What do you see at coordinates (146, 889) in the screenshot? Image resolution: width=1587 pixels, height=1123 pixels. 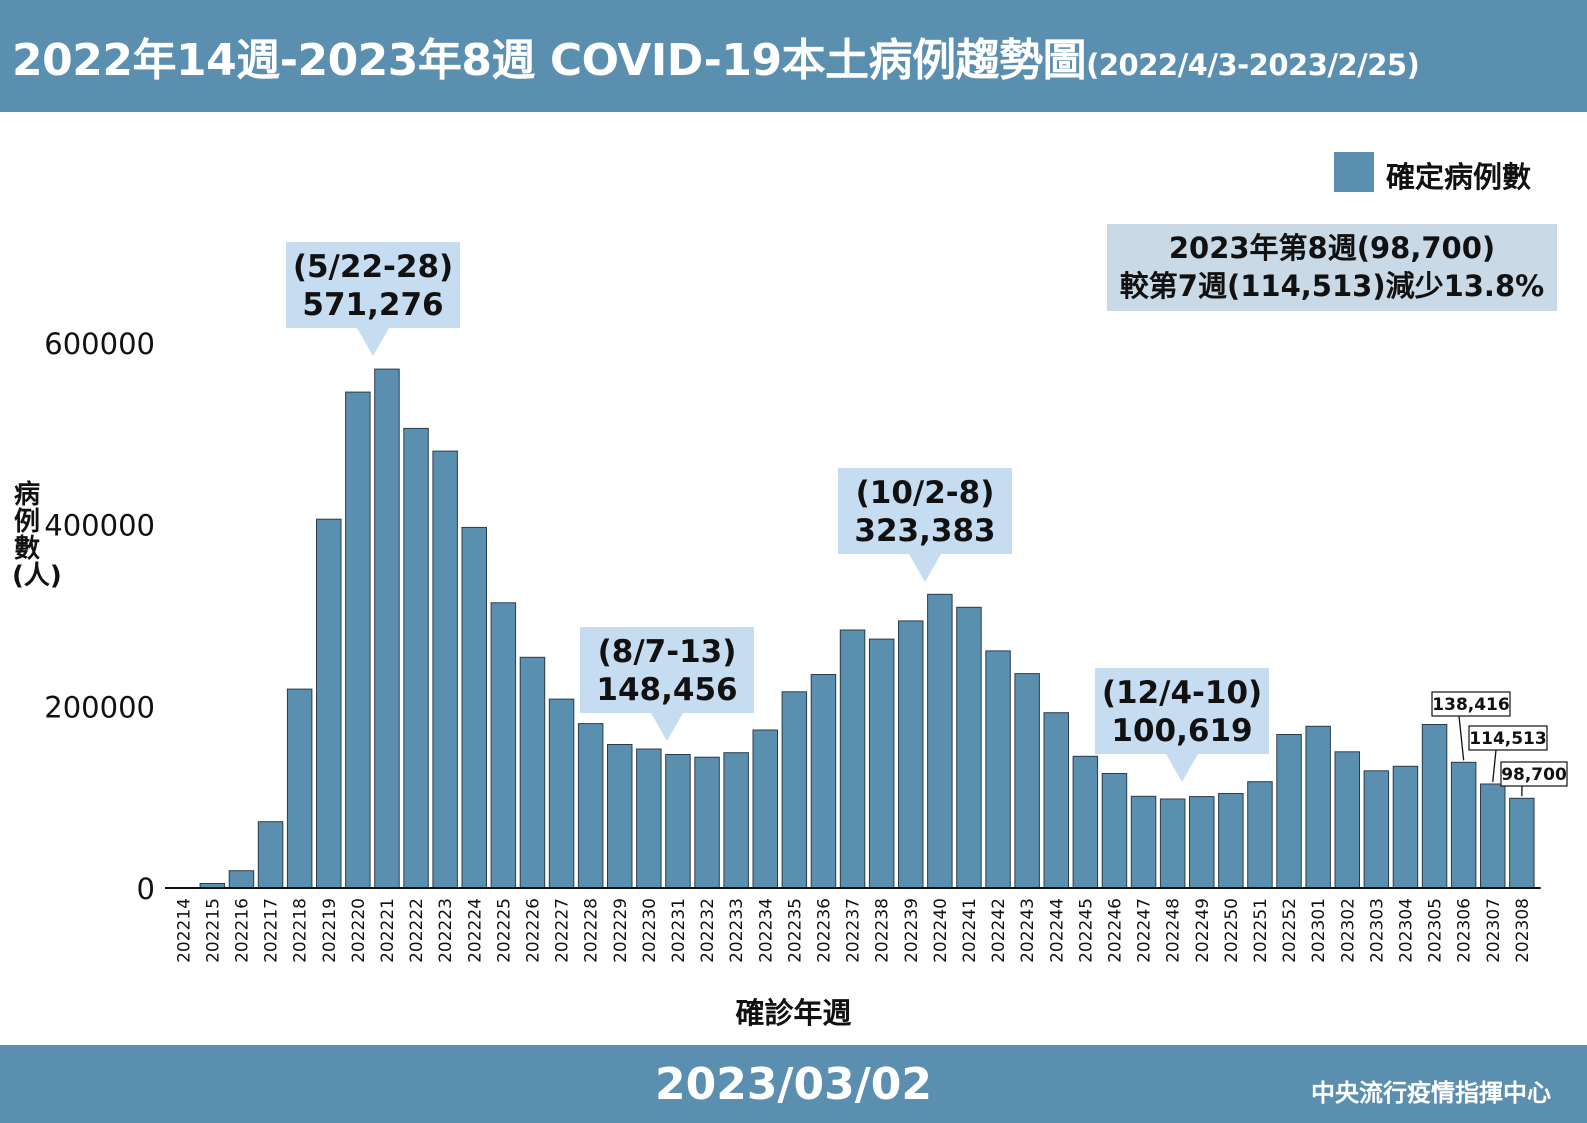 I see `y-tick-label: 0` at bounding box center [146, 889].